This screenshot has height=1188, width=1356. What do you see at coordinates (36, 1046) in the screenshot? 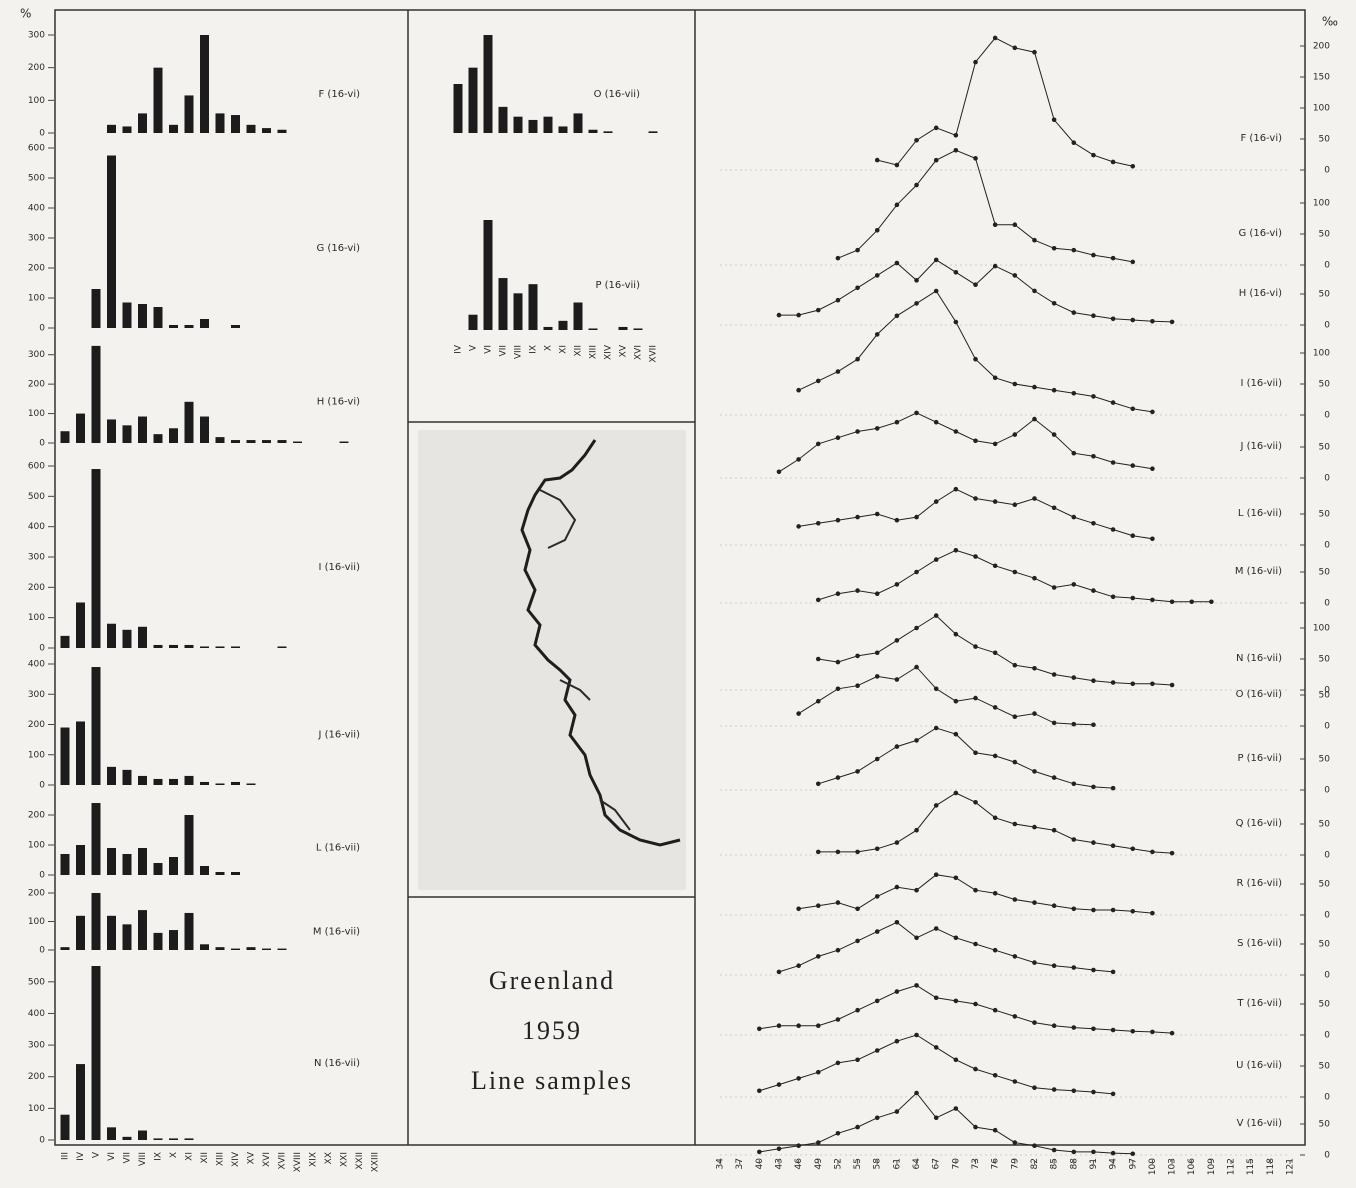
I see `y-tick-label: 300` at bounding box center [36, 1046].